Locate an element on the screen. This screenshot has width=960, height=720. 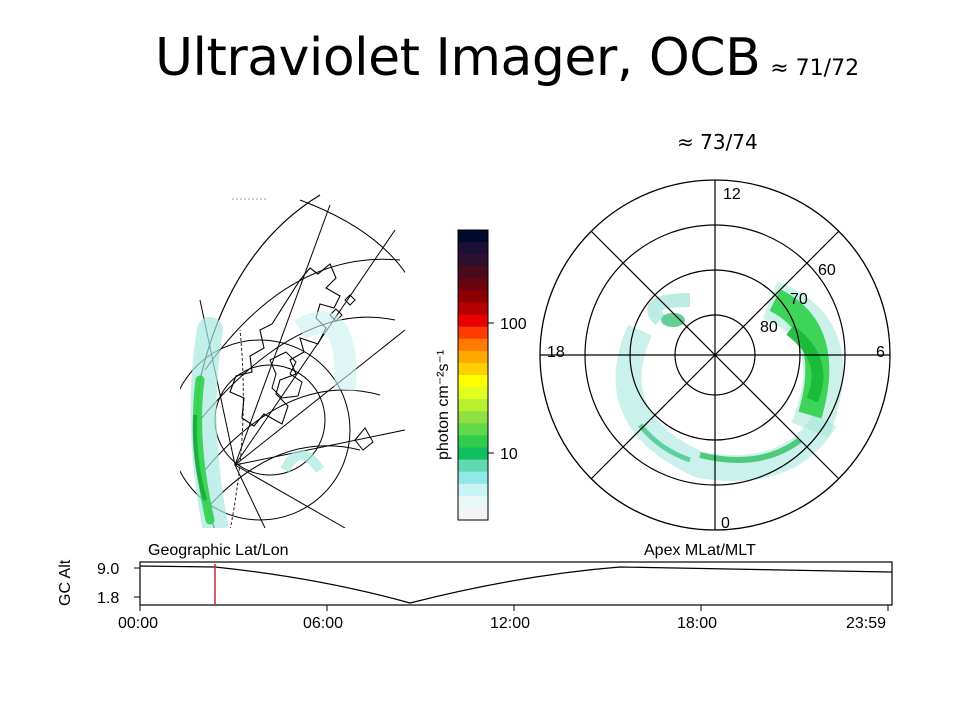
polar-label-6: 6 is located at coordinates (880, 352).